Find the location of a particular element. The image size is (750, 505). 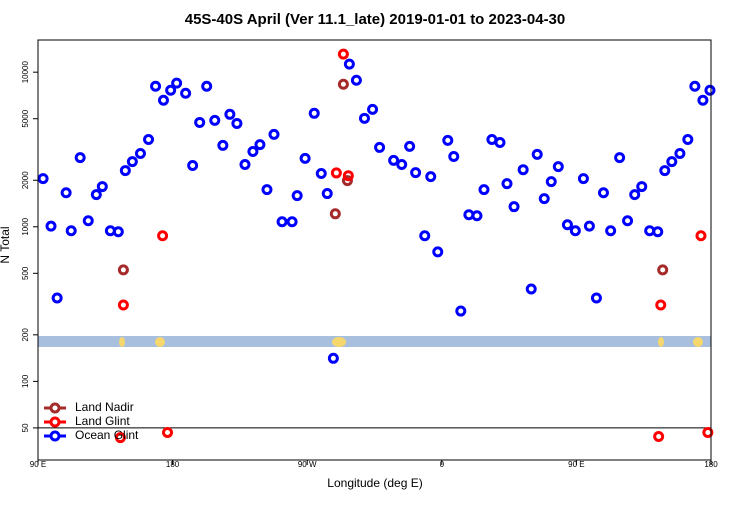

y-tick-label: 500 is located at coordinates (25, 273).